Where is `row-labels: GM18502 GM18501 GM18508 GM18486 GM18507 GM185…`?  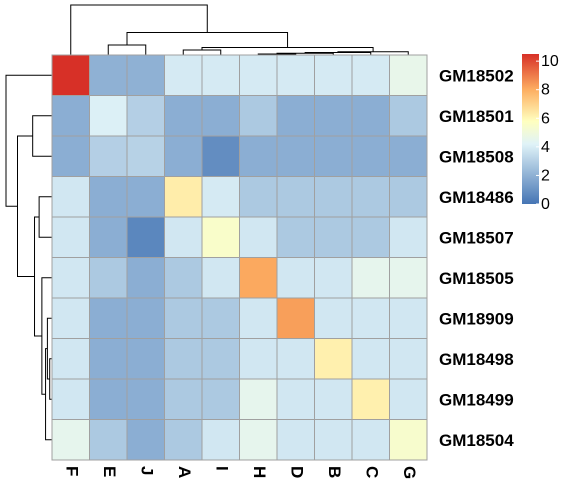 row-labels: GM18502 GM18501 GM18508 GM18486 GM18507 GM185… is located at coordinates (476, 258).